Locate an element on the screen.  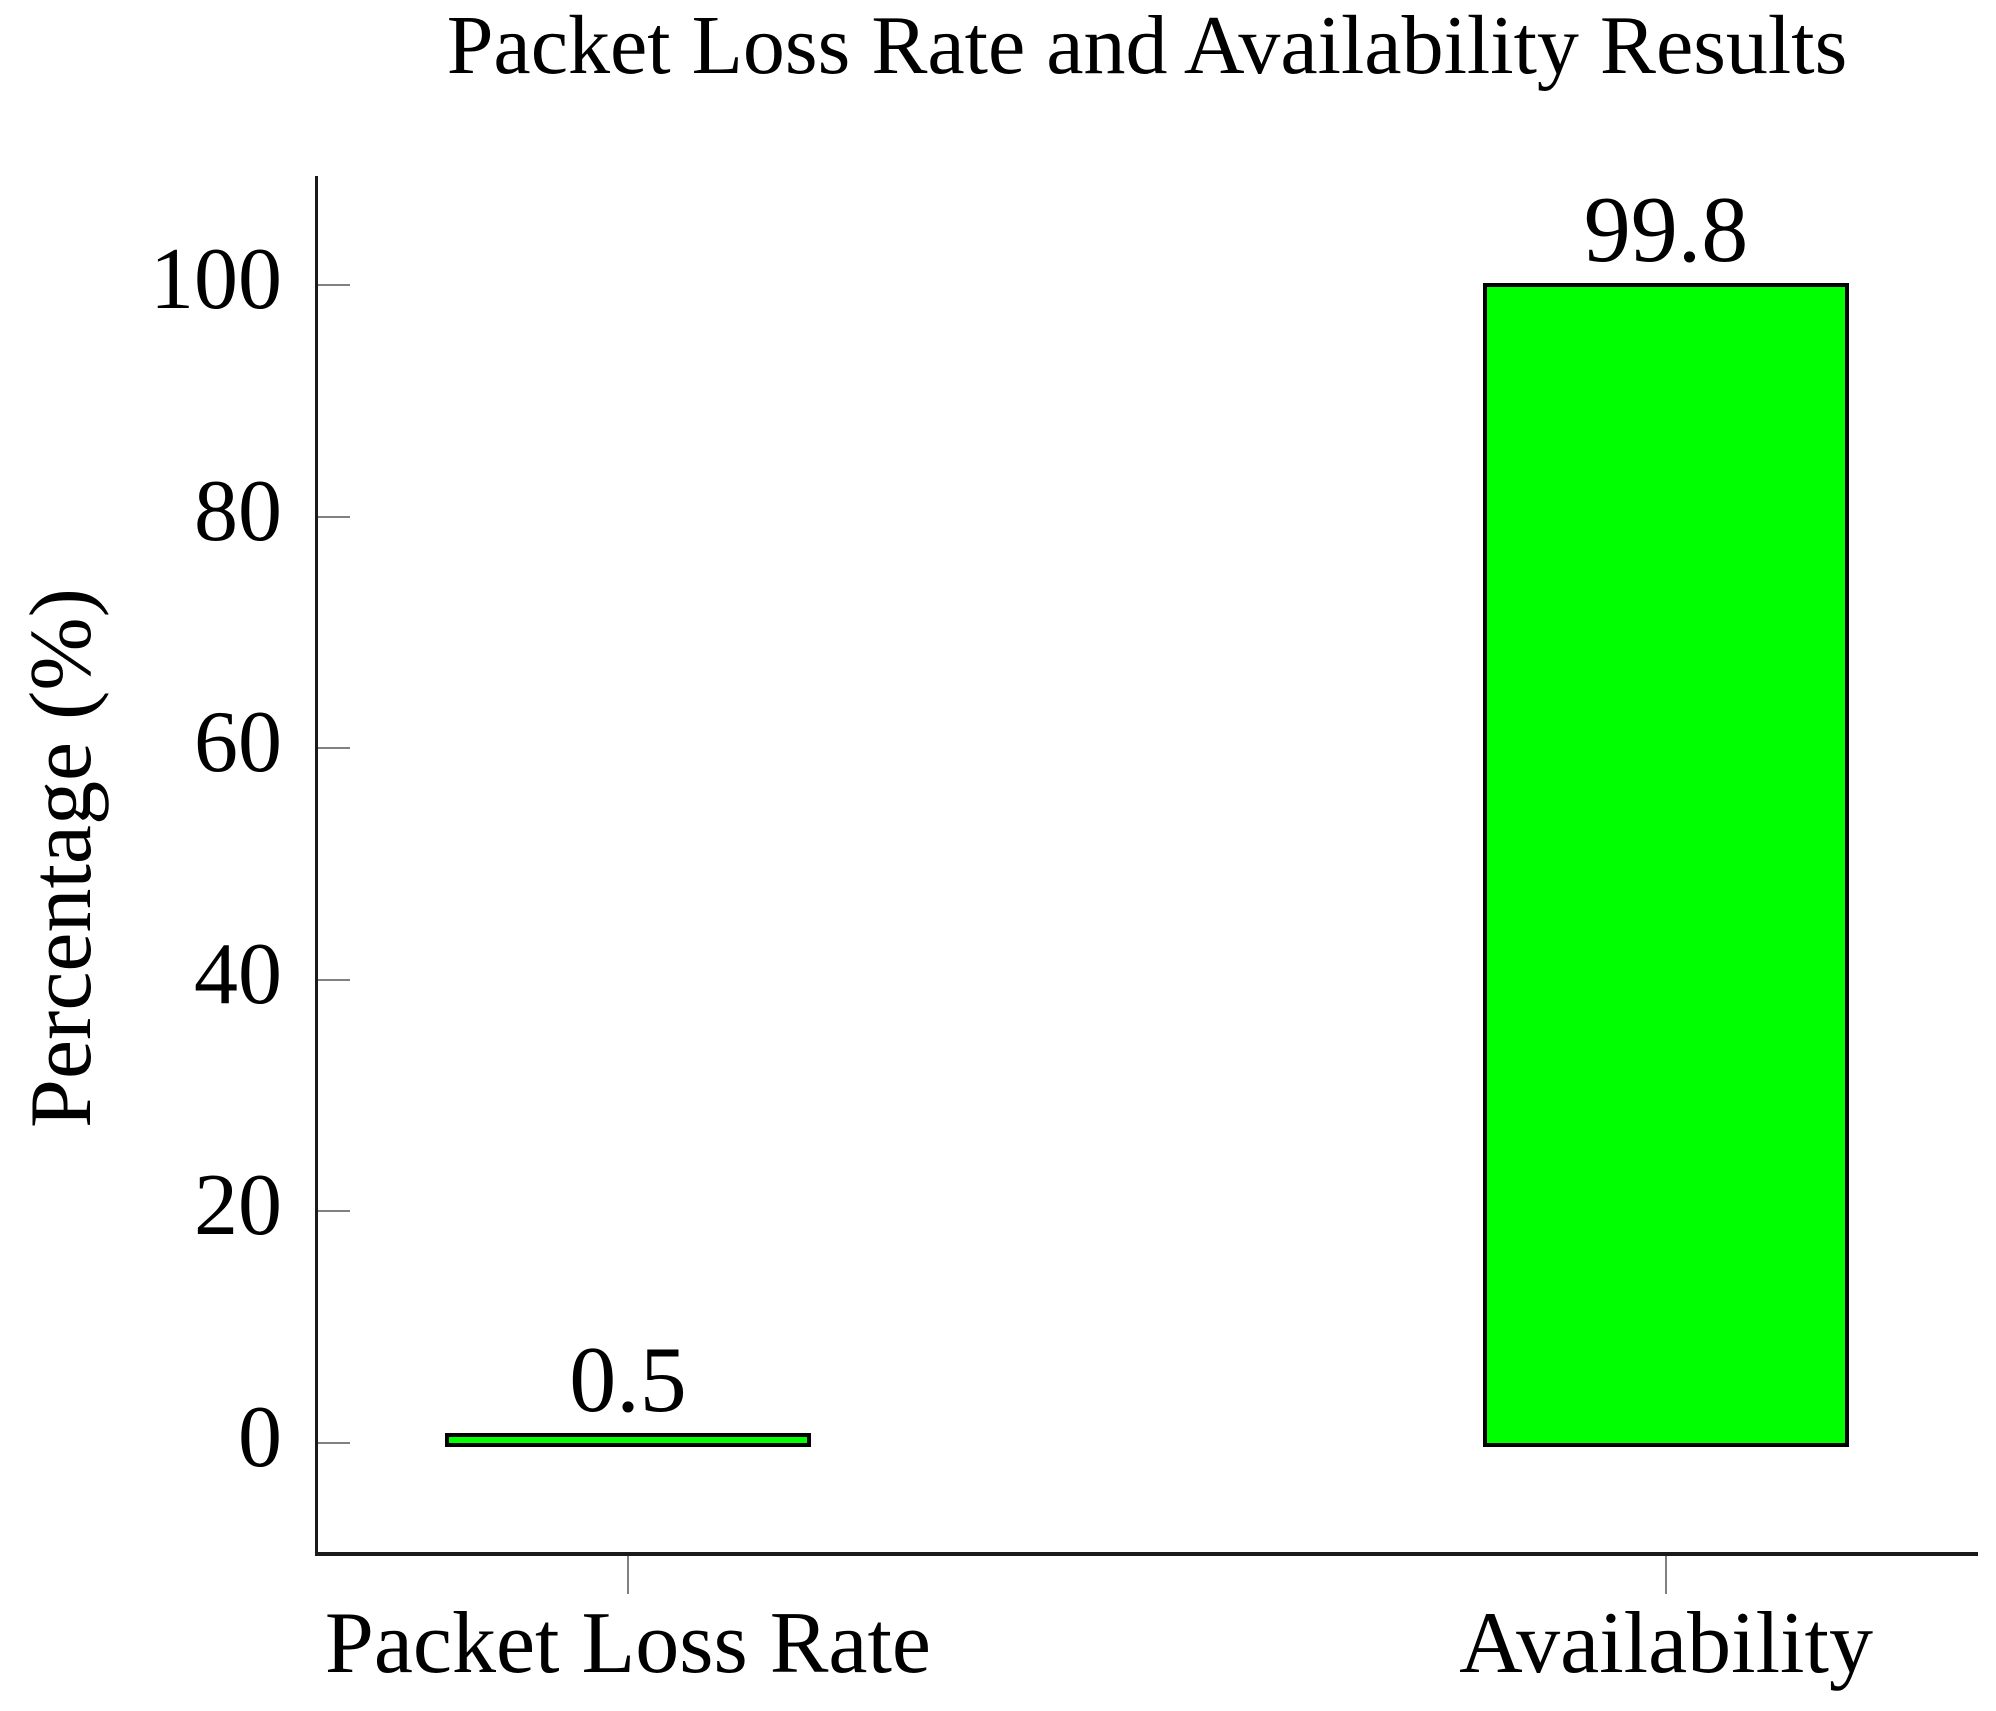
y-tick-label-80: 80 is located at coordinates (238, 511).